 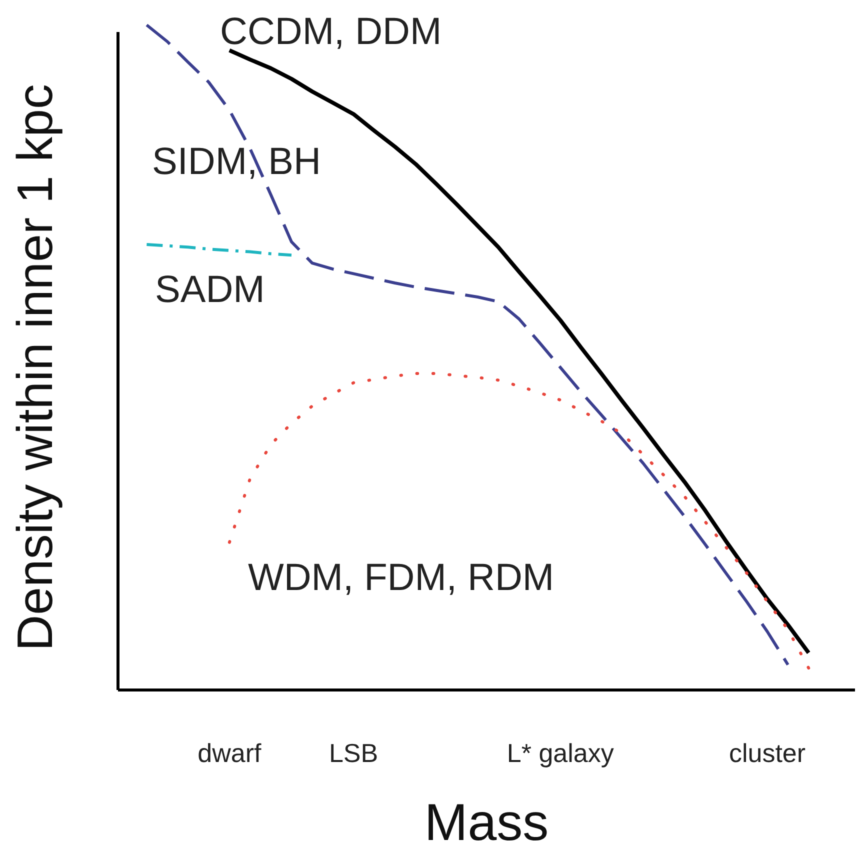 What do you see at coordinates (230, 753) in the screenshot?
I see `x-tick-label: dwarf` at bounding box center [230, 753].